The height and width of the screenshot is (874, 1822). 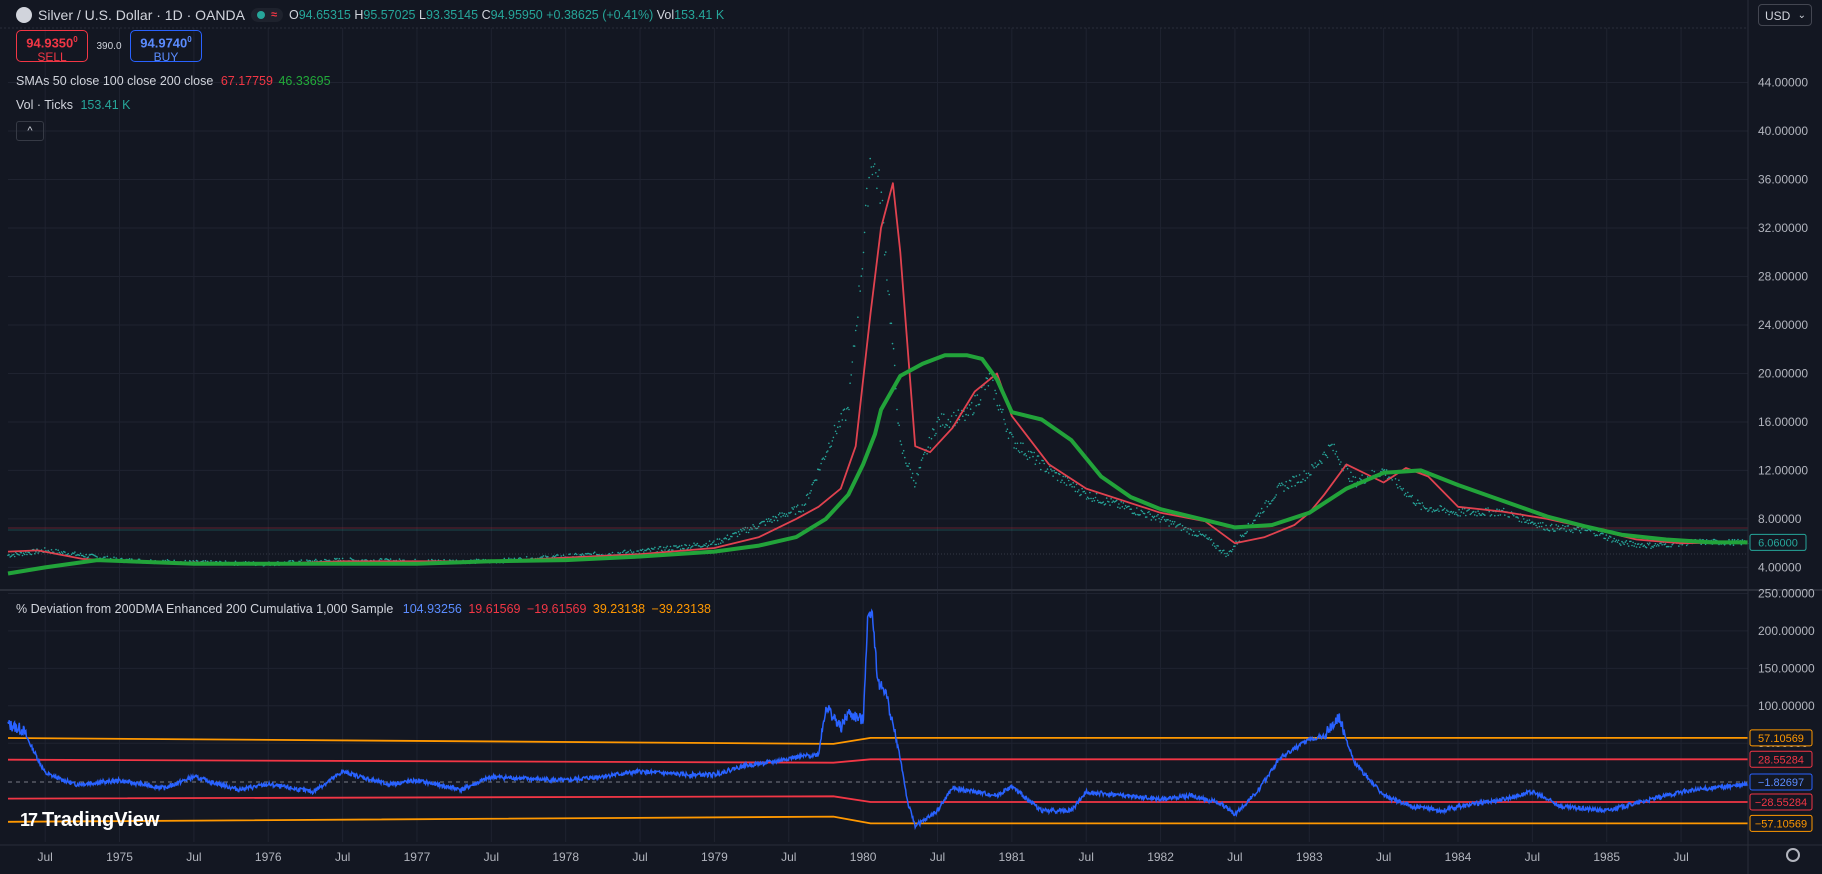 I want to click on buy-button: 94.97400 BUY, so click(x=166, y=47).